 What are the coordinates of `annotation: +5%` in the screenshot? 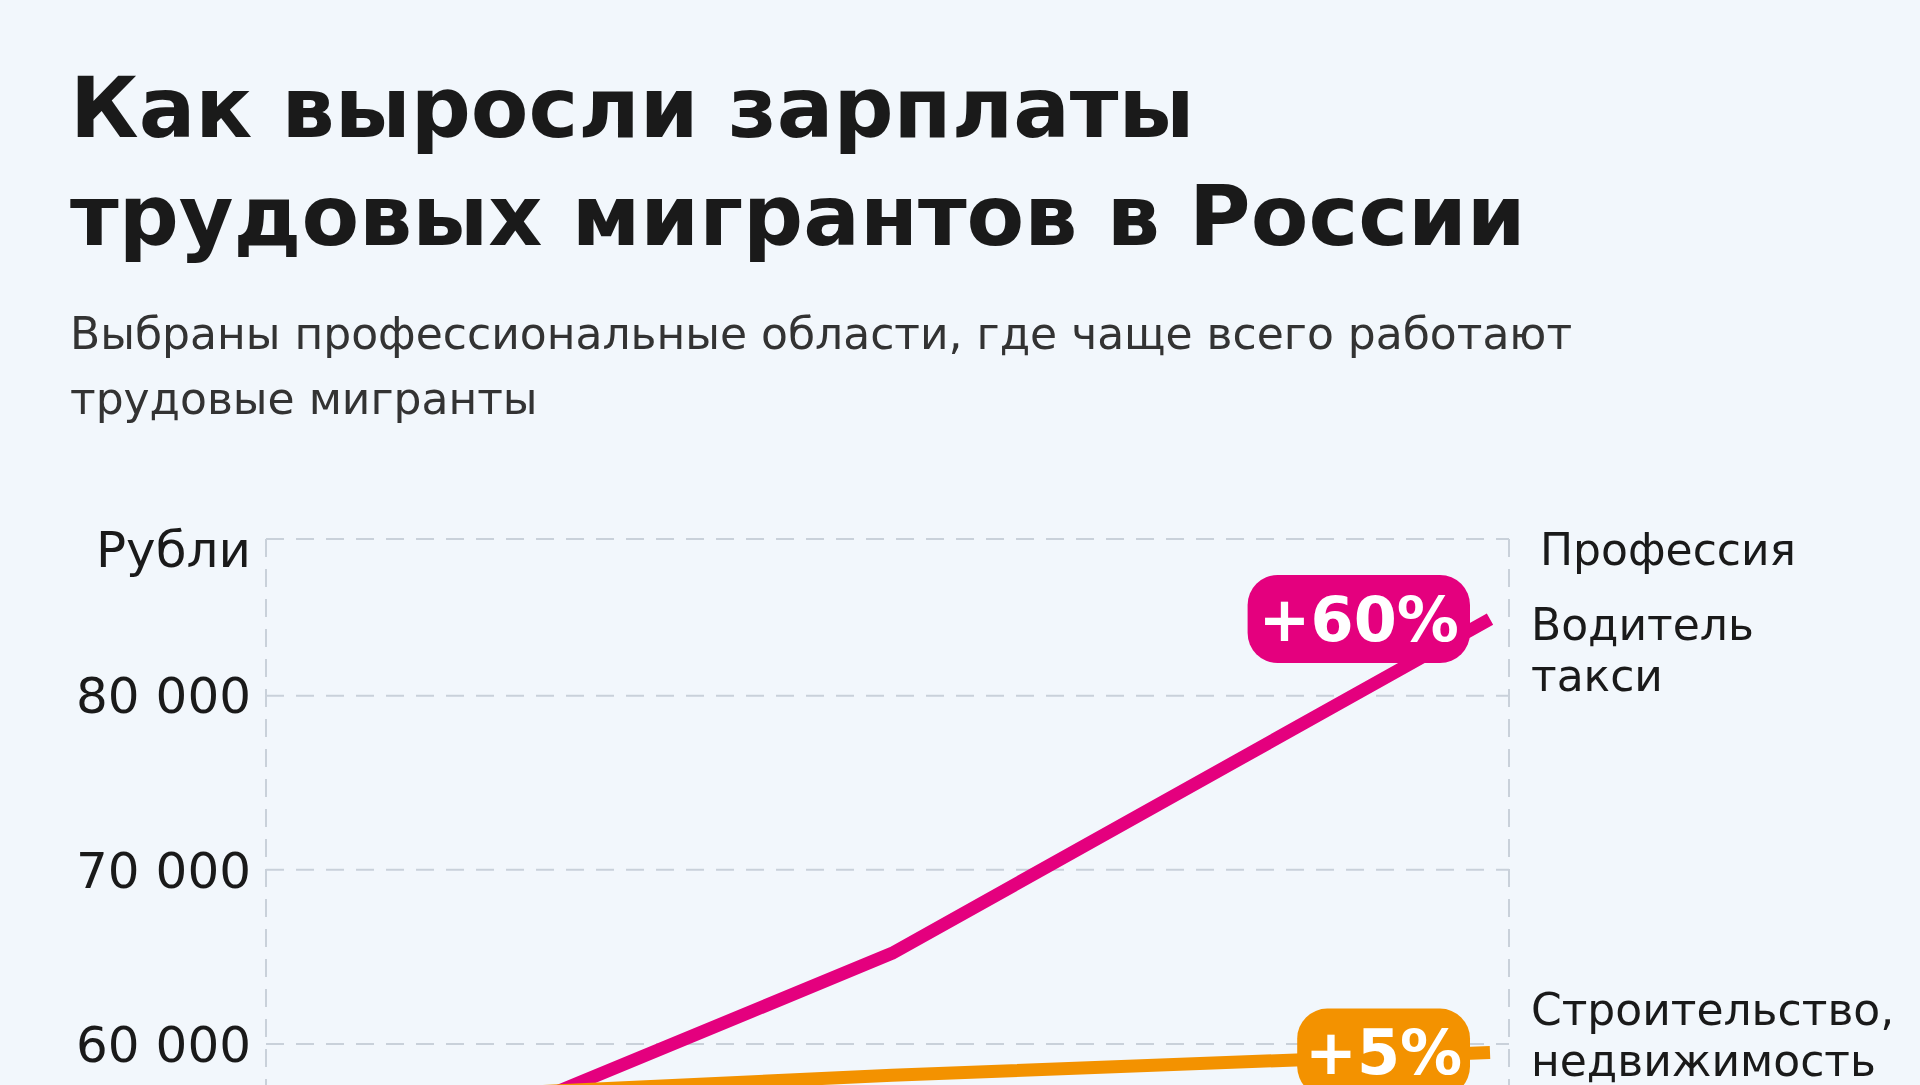 It's located at (1383, 1050).